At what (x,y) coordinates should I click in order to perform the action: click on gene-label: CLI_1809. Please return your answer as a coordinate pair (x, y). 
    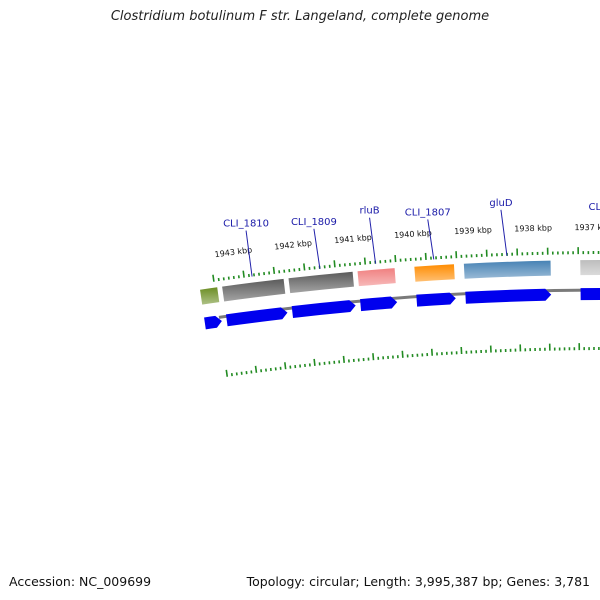
    Looking at the image, I should click on (314, 222).